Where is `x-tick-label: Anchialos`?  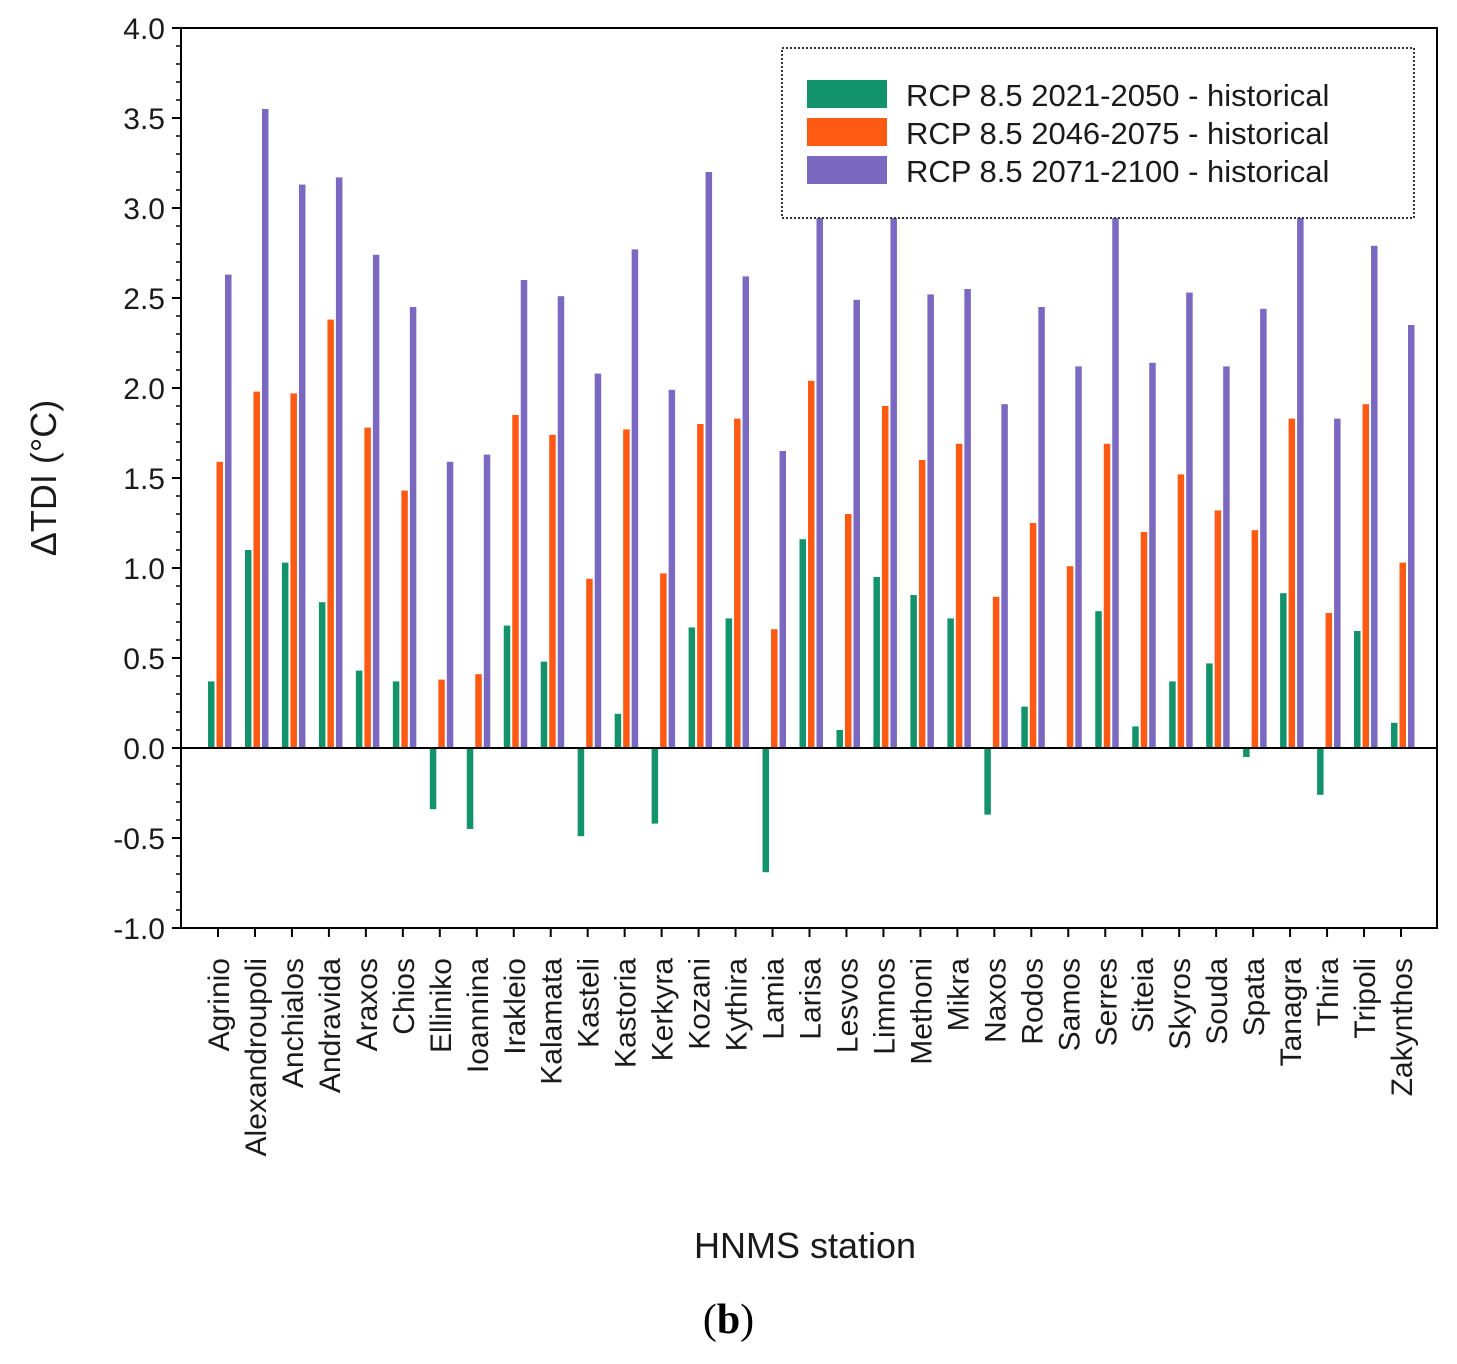
x-tick-label: Anchialos is located at coordinates (293, 1023).